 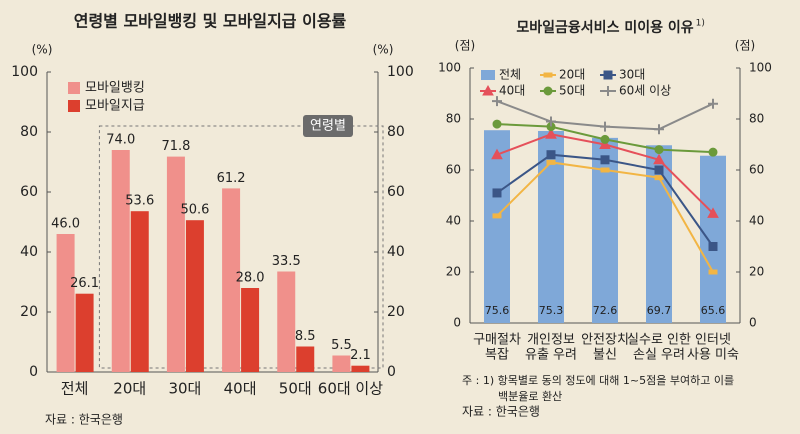 What do you see at coordinates (760, 68) in the screenshot?
I see `y2-tick-label: 100` at bounding box center [760, 68].